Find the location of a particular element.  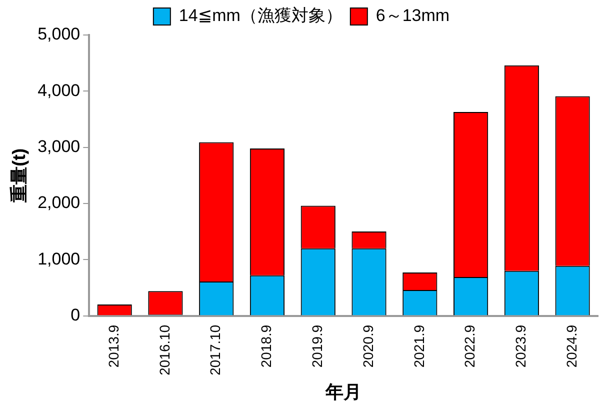

x-axis-title: 年月 is located at coordinates (343, 392).